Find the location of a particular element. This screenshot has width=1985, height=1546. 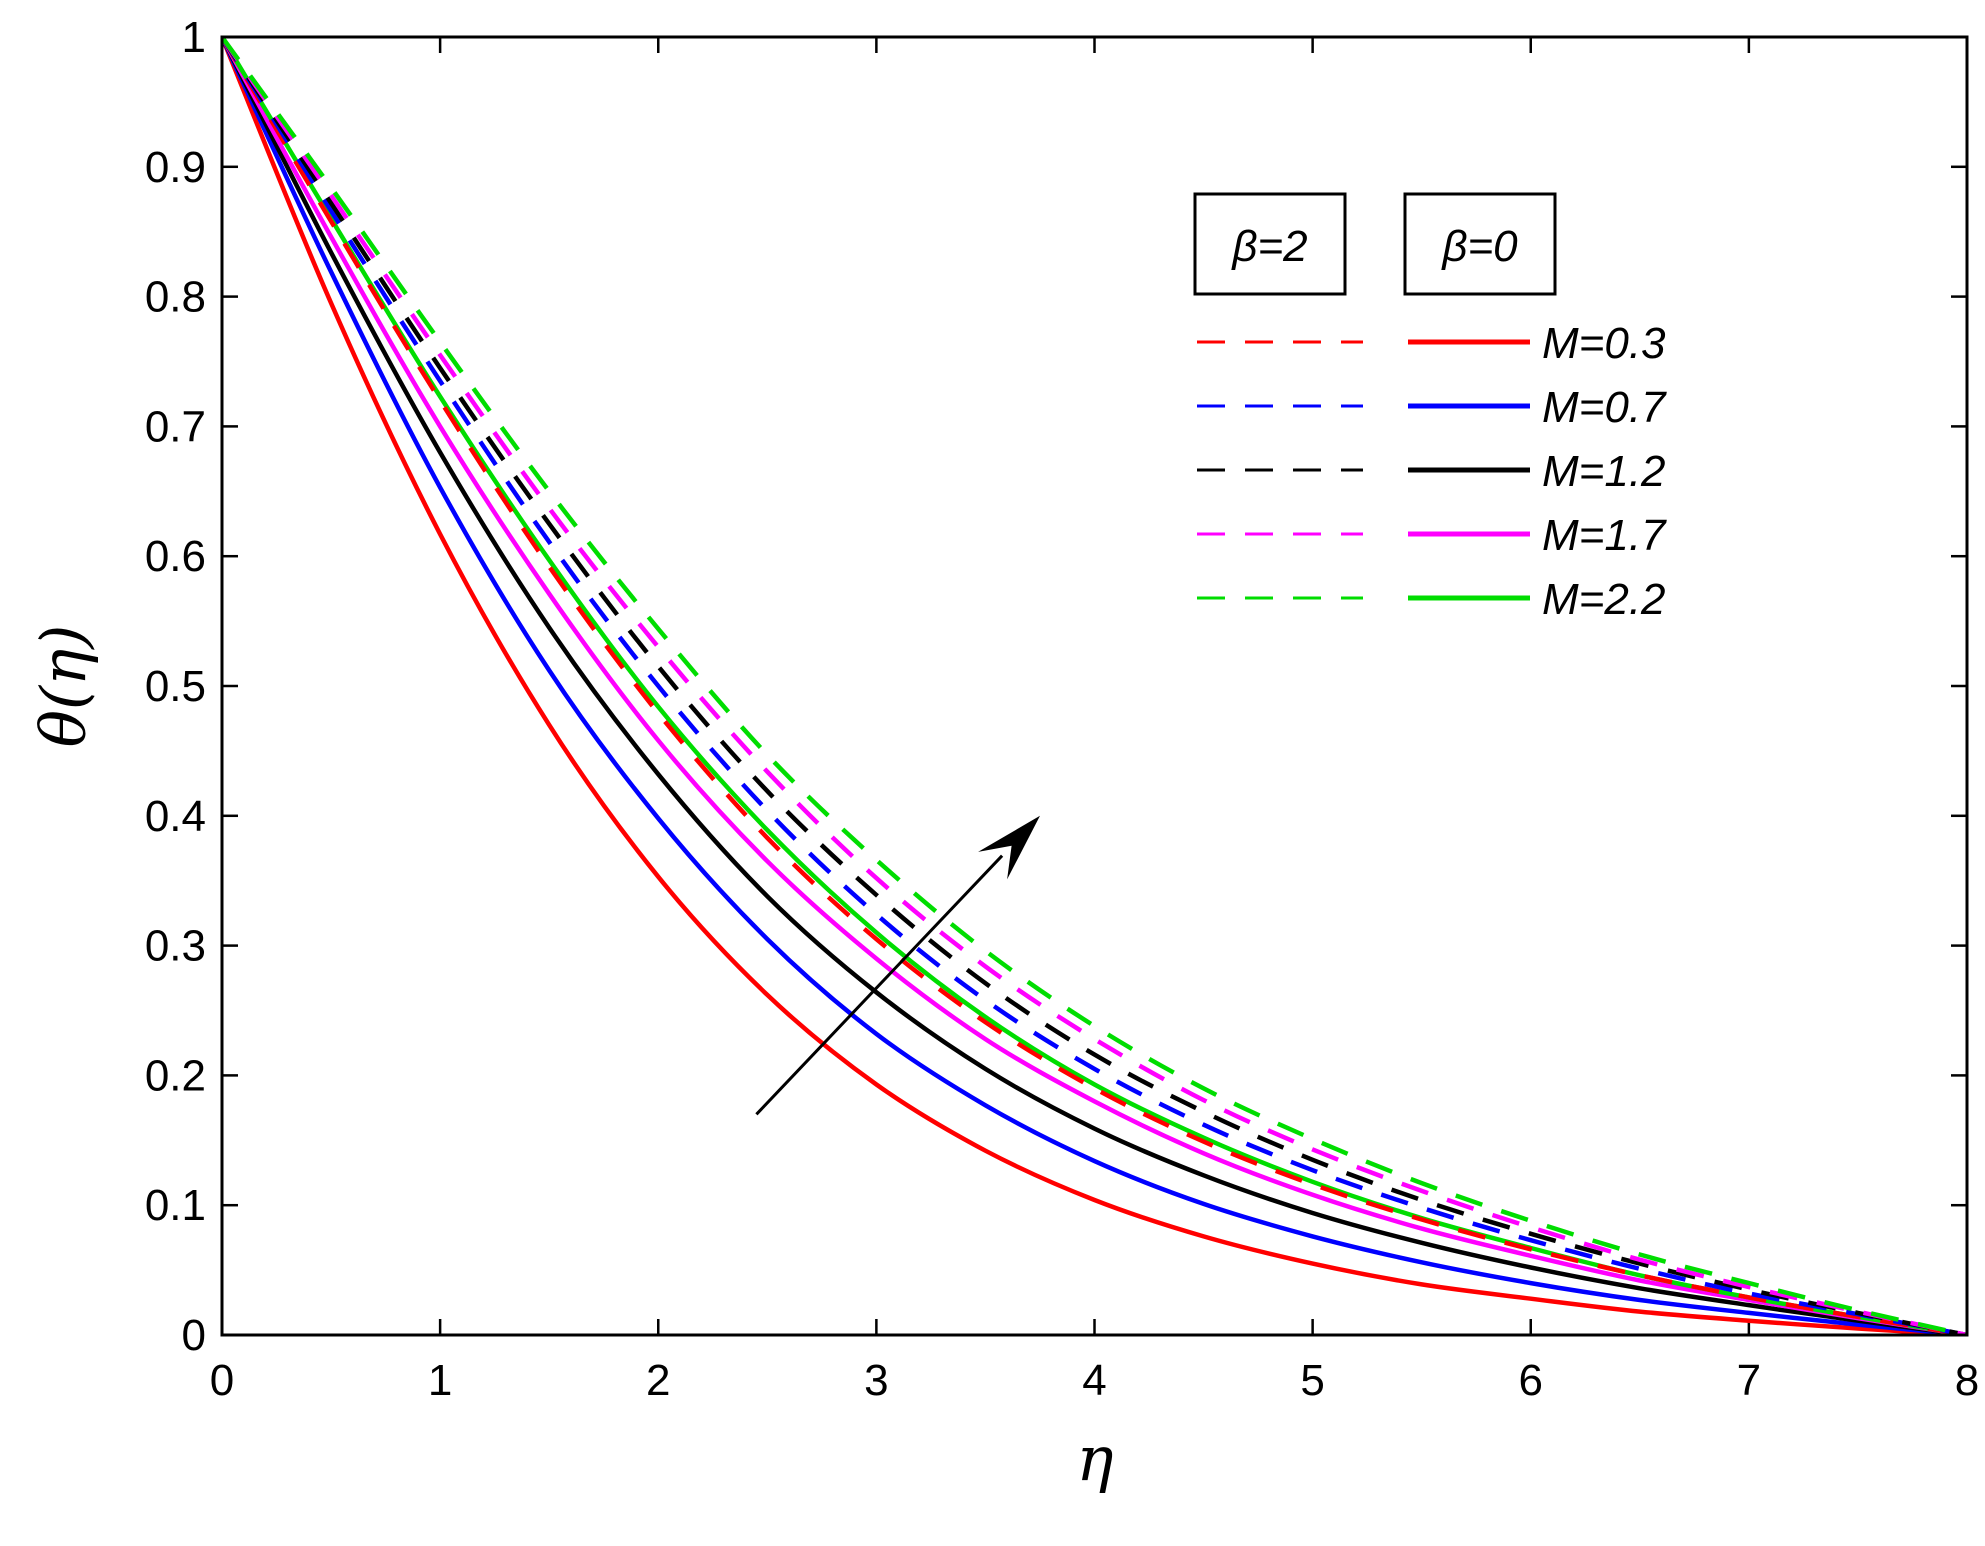

y-tick-label: 0 is located at coordinates (194, 1335).